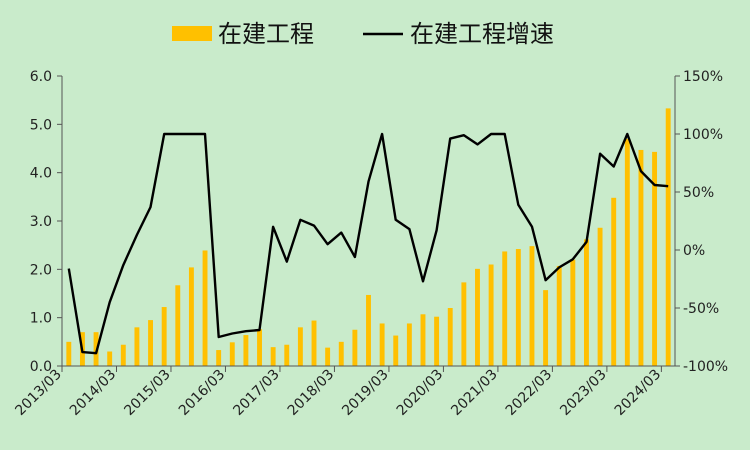 The image size is (750, 450). I want to click on left-tick-label: 4.0, so click(41, 174).